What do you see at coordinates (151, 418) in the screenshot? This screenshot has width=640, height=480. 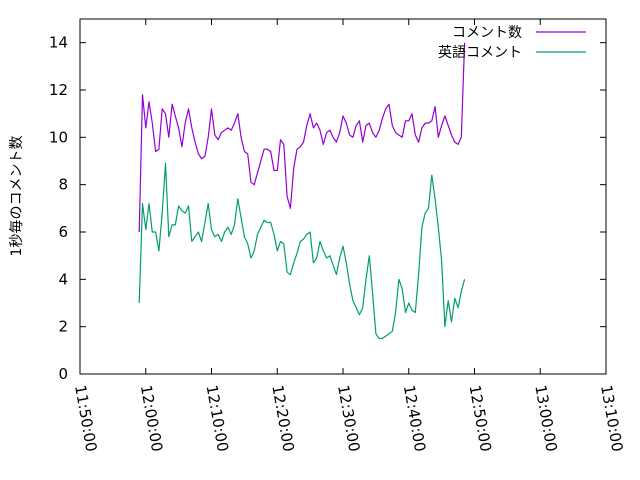 I see `x-tick-label: 12:00:00` at bounding box center [151, 418].